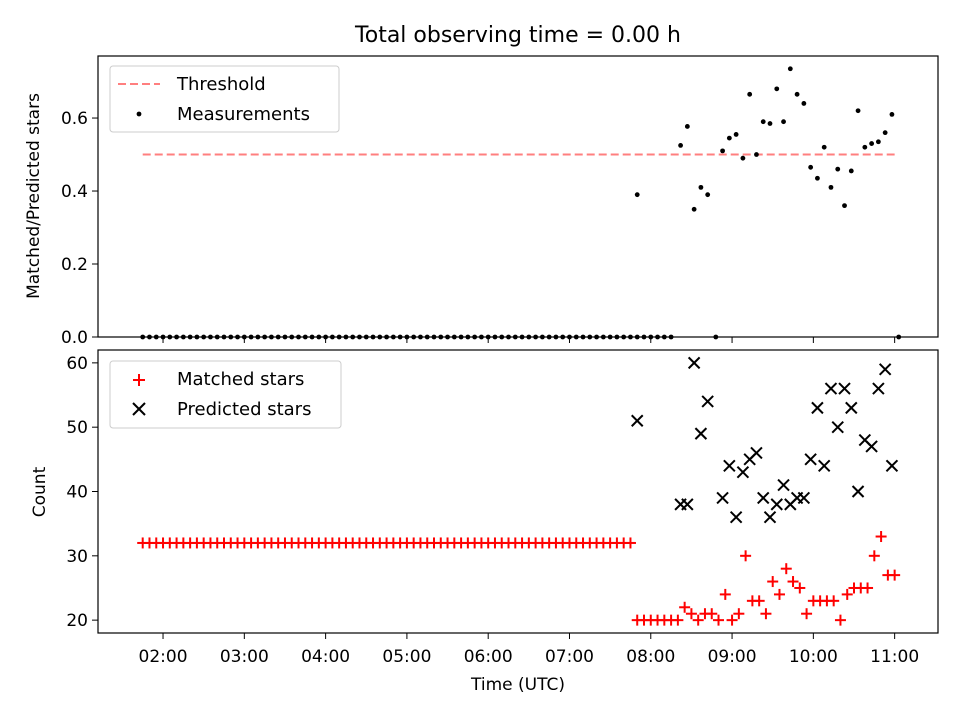 The width and height of the screenshot is (960, 720). Describe the element at coordinates (40, 491) in the screenshot. I see `bottom-y-axis-label: Count` at that location.